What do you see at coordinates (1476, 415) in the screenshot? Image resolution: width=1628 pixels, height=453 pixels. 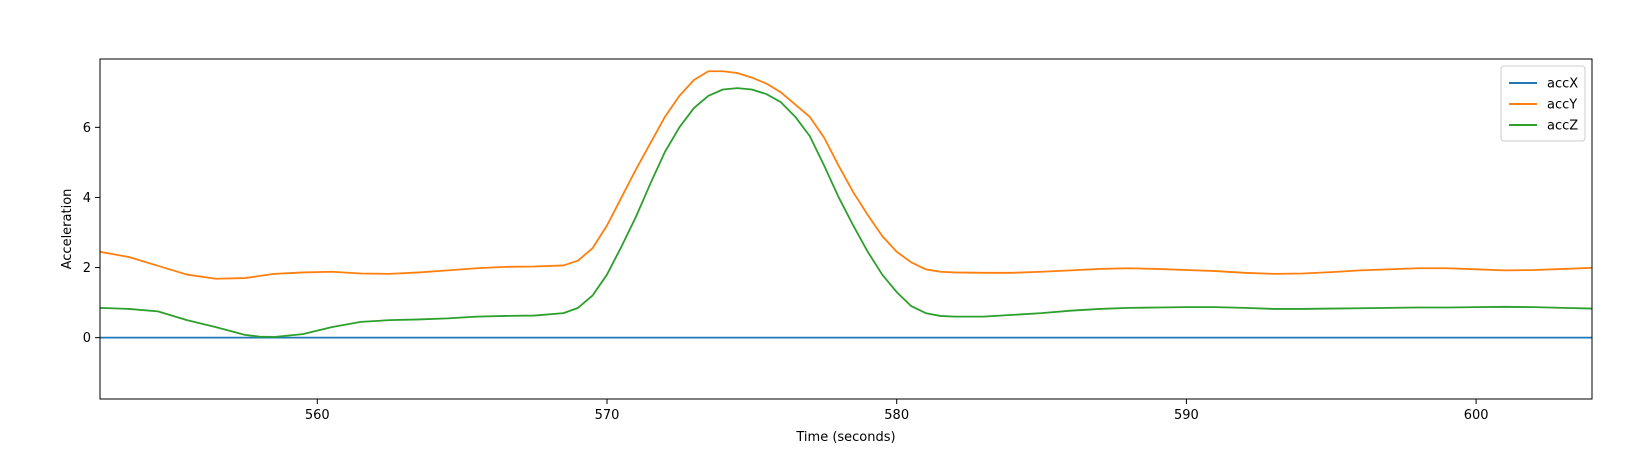 I see `x-tick-label: 600` at bounding box center [1476, 415].